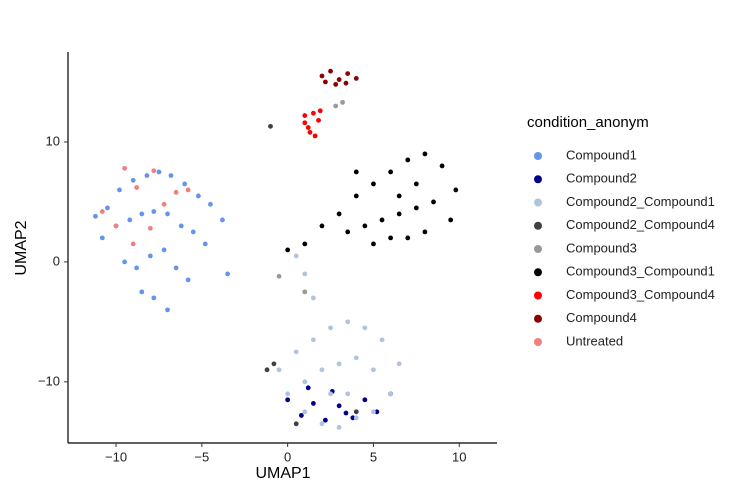  What do you see at coordinates (601, 247) in the screenshot?
I see `legend-label: Compound3` at bounding box center [601, 247].